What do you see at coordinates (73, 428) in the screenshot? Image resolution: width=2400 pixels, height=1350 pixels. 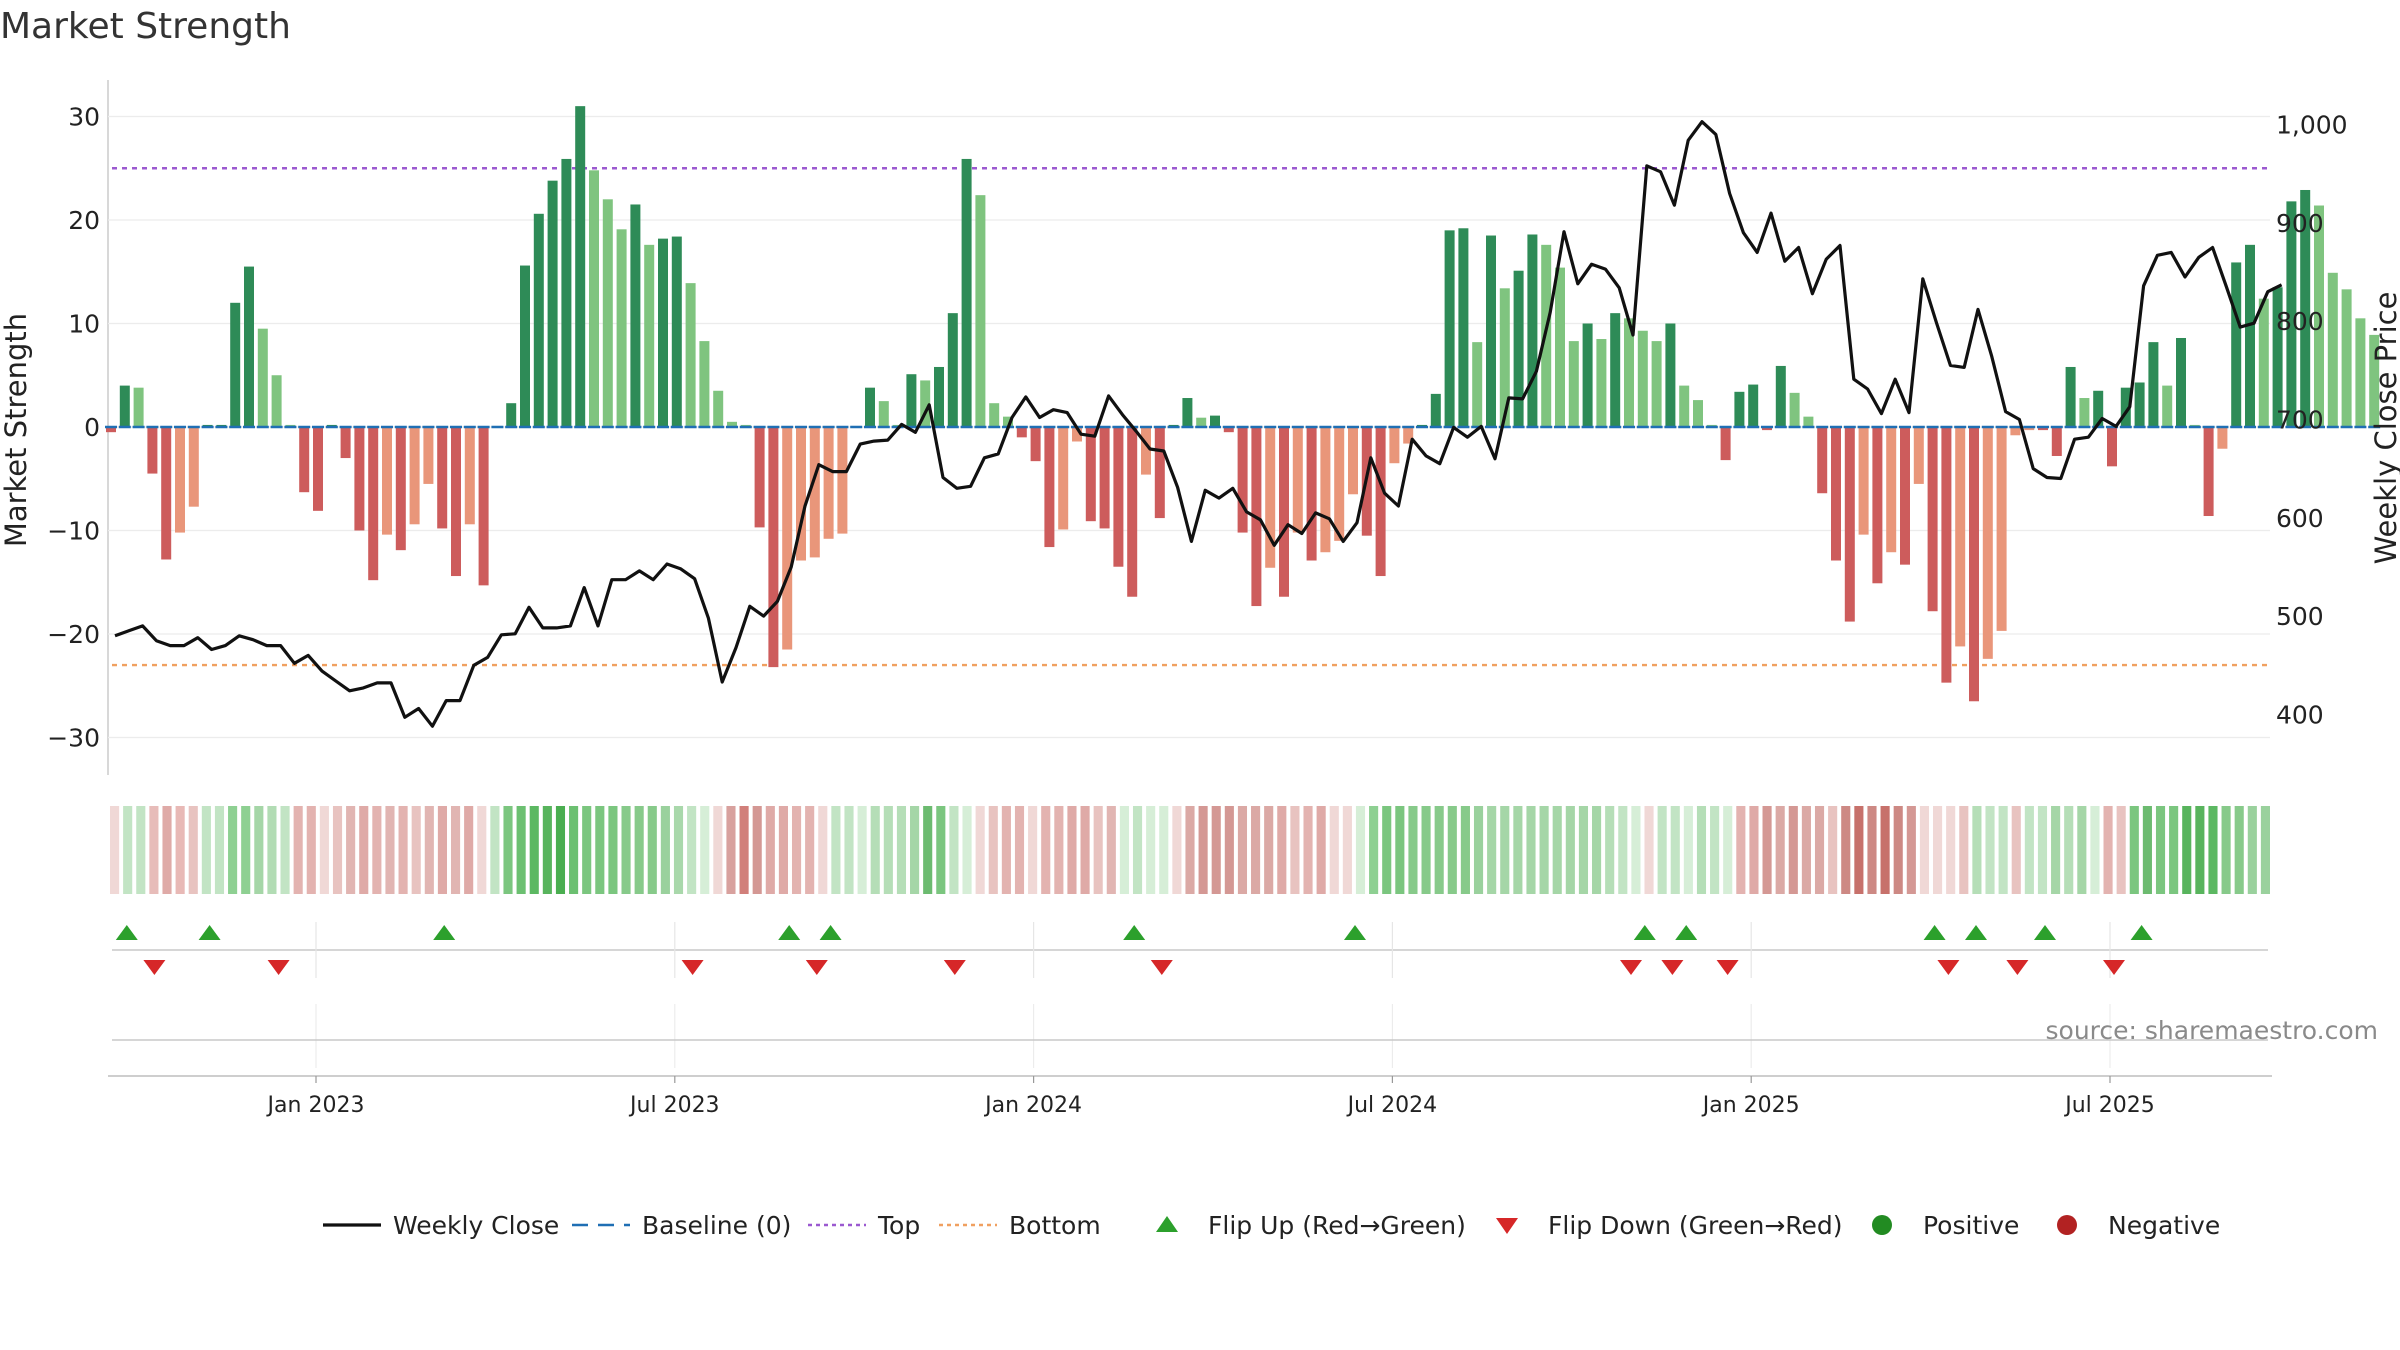 I see `left-axis-ticks: 30 20 10 0 −10 −20 −30` at bounding box center [73, 428].